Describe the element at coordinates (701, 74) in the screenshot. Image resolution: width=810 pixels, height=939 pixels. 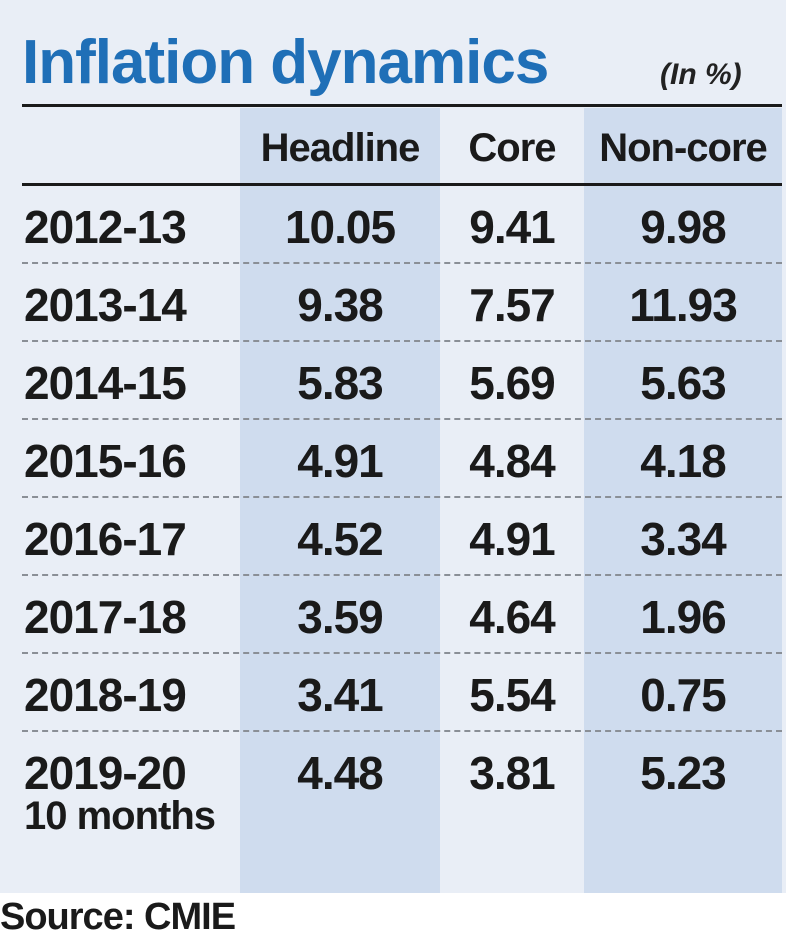
I see `unit-label: (In %)` at that location.